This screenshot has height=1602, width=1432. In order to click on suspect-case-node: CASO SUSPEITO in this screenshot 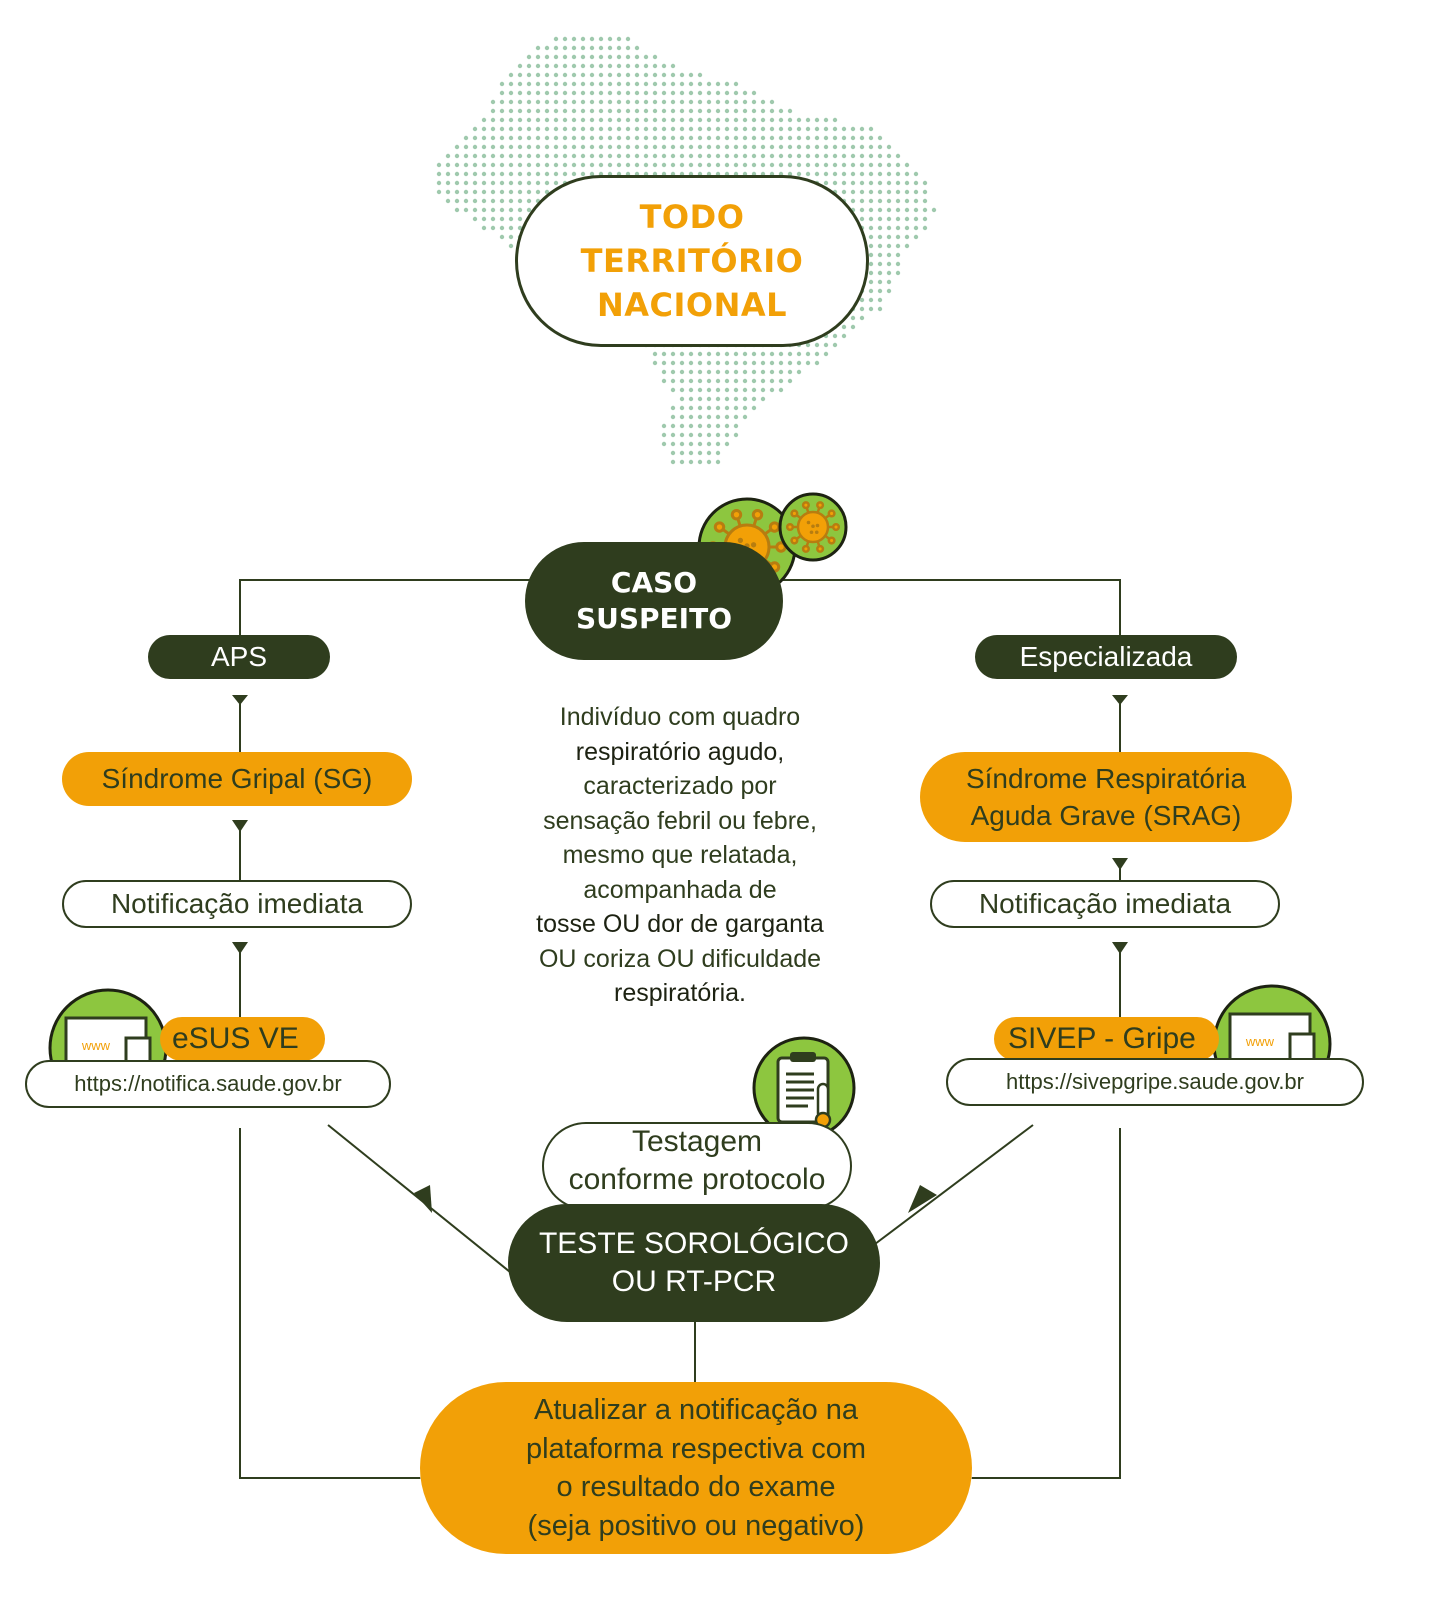, I will do `click(654, 601)`.